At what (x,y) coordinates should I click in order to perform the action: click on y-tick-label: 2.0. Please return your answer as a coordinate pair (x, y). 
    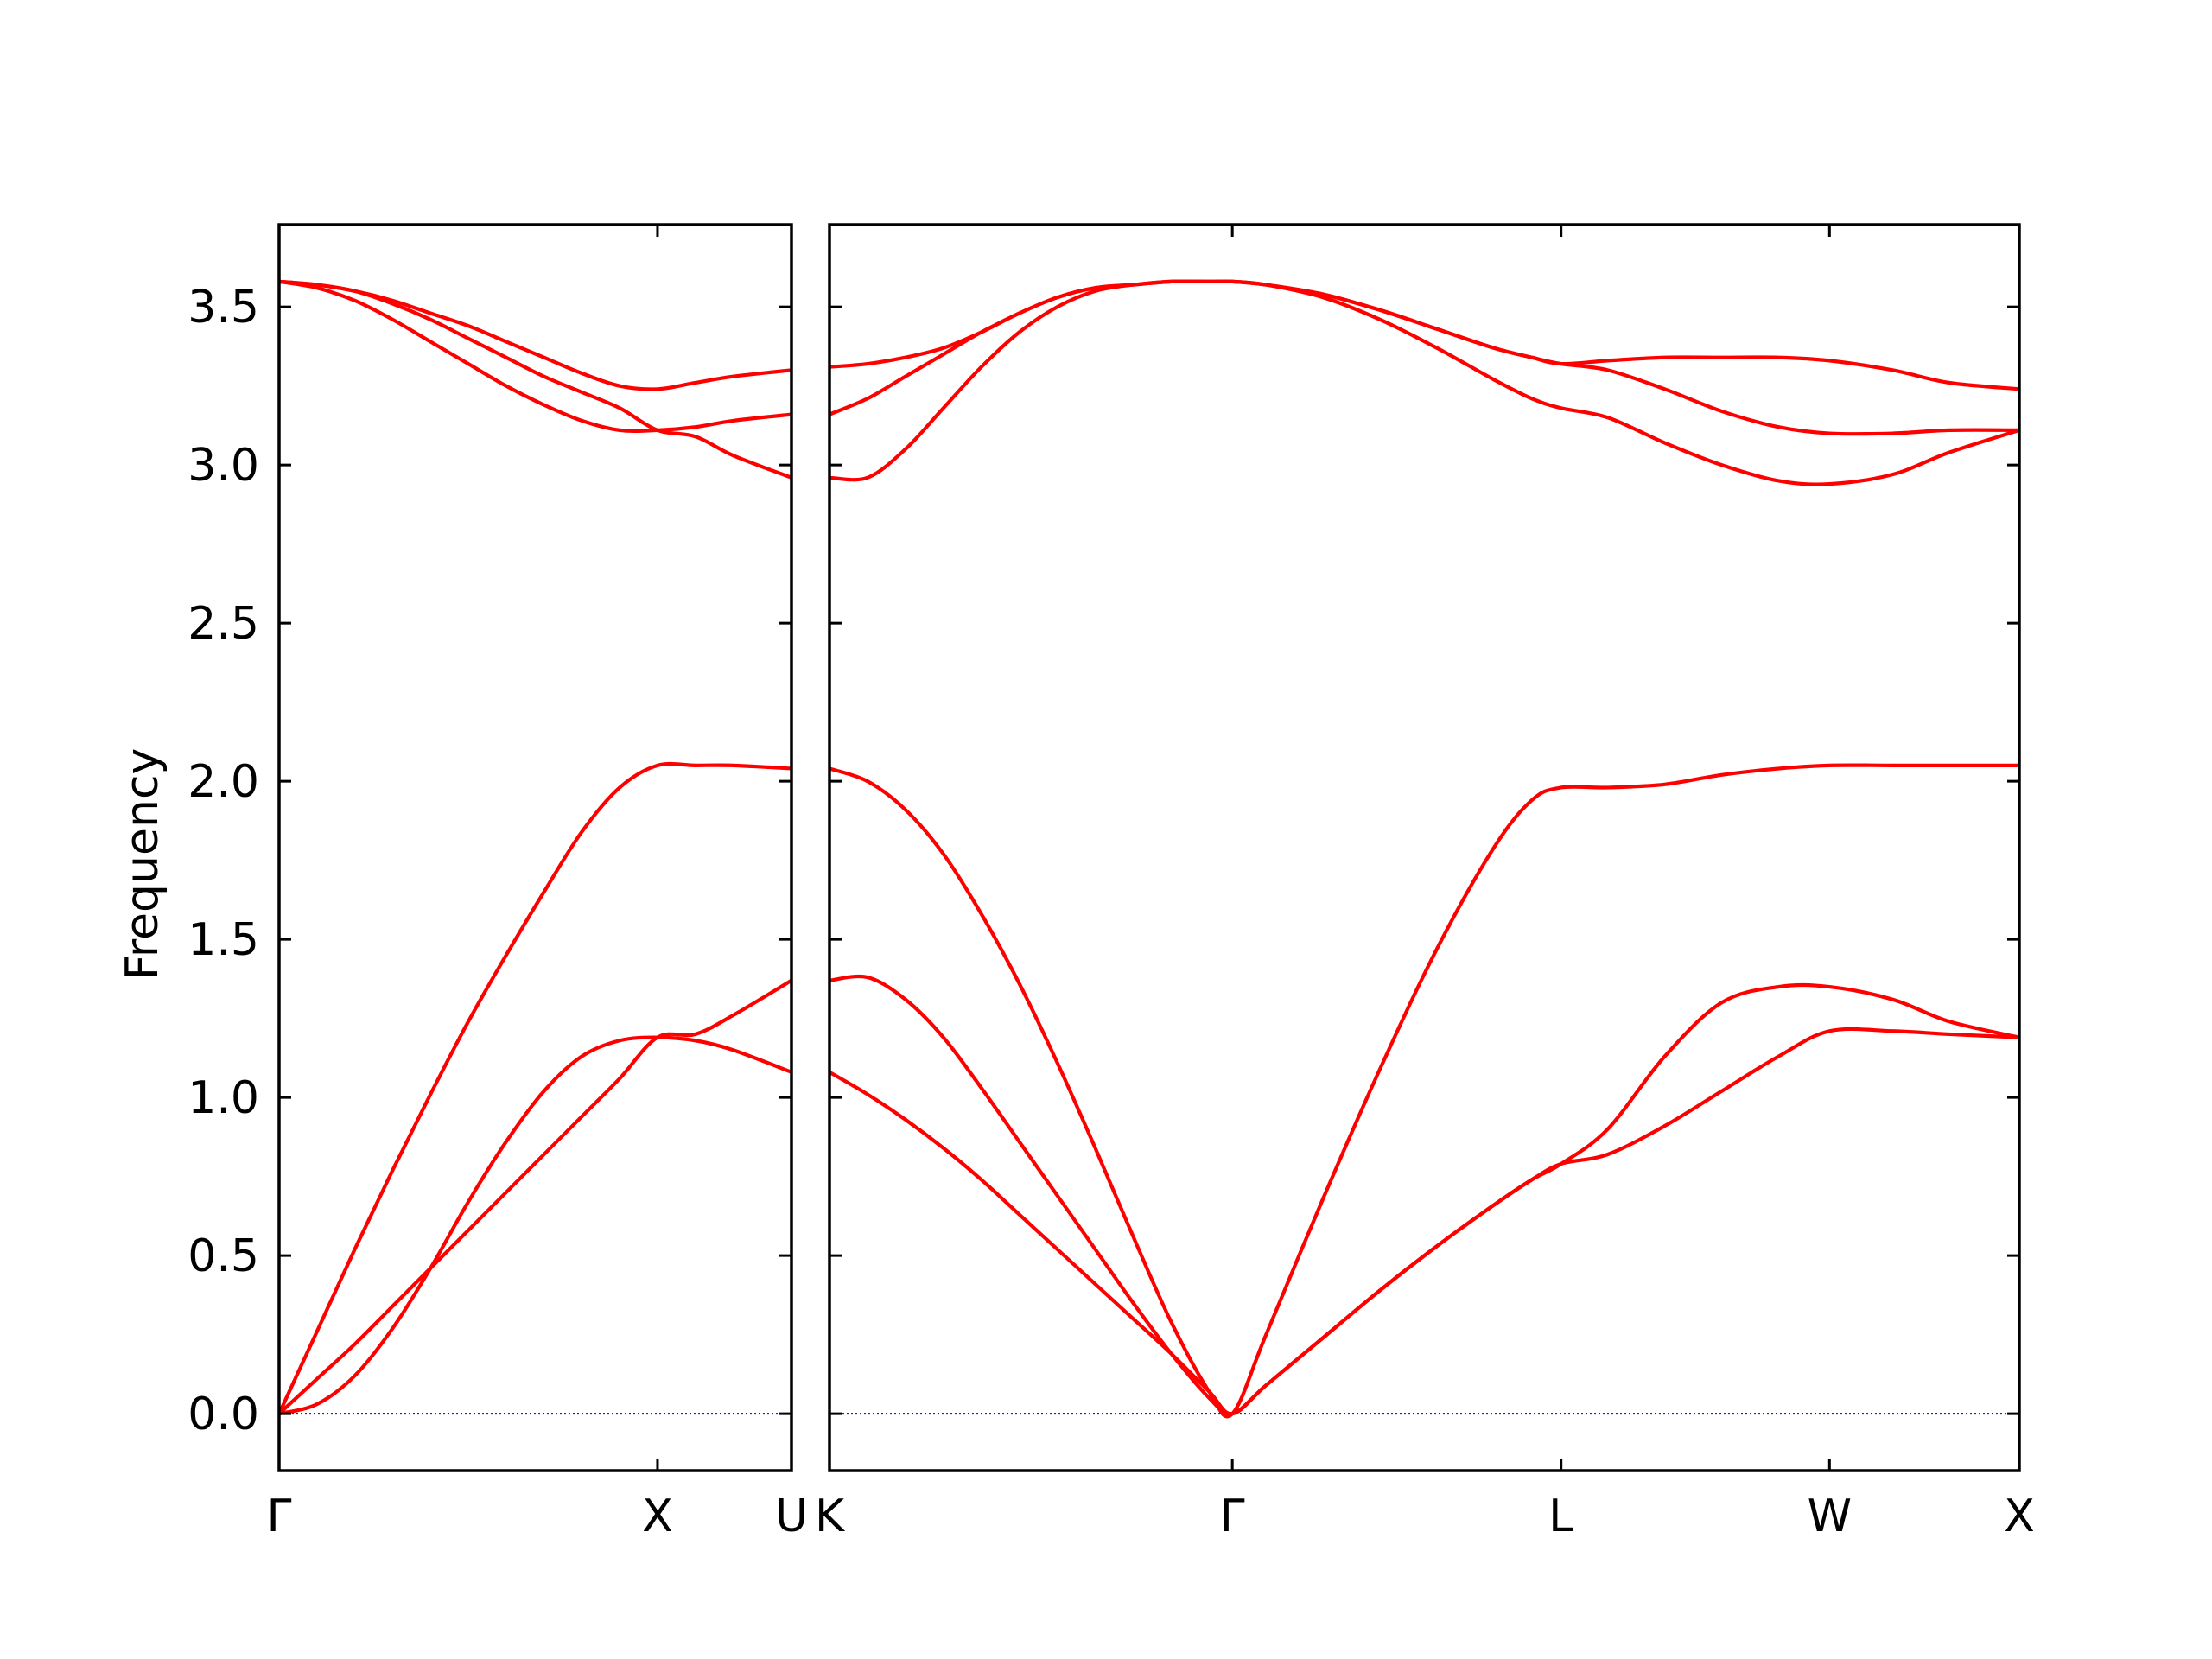
    Looking at the image, I should click on (223, 782).